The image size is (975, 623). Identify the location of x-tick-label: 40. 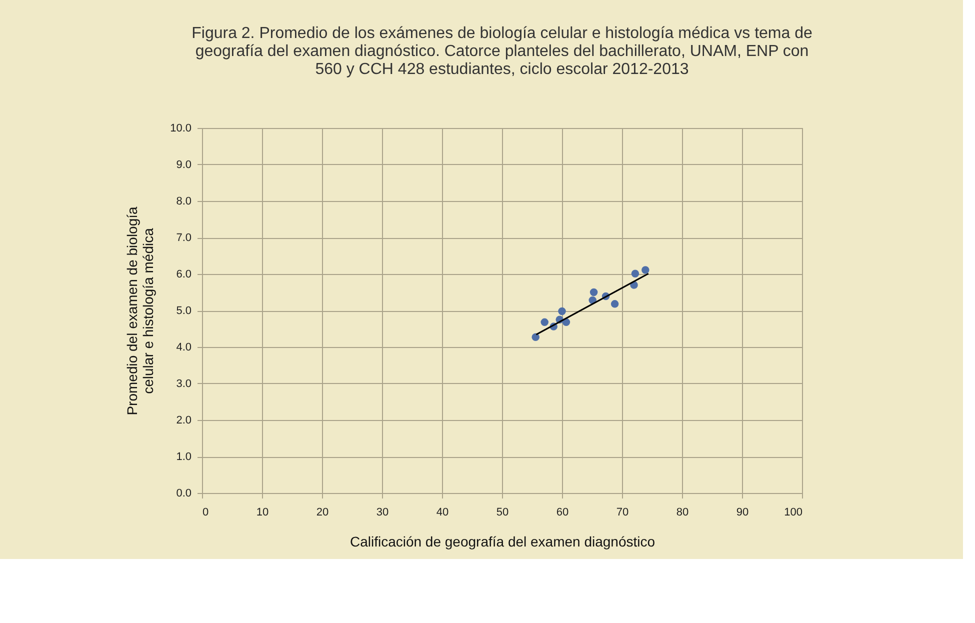
(442, 512).